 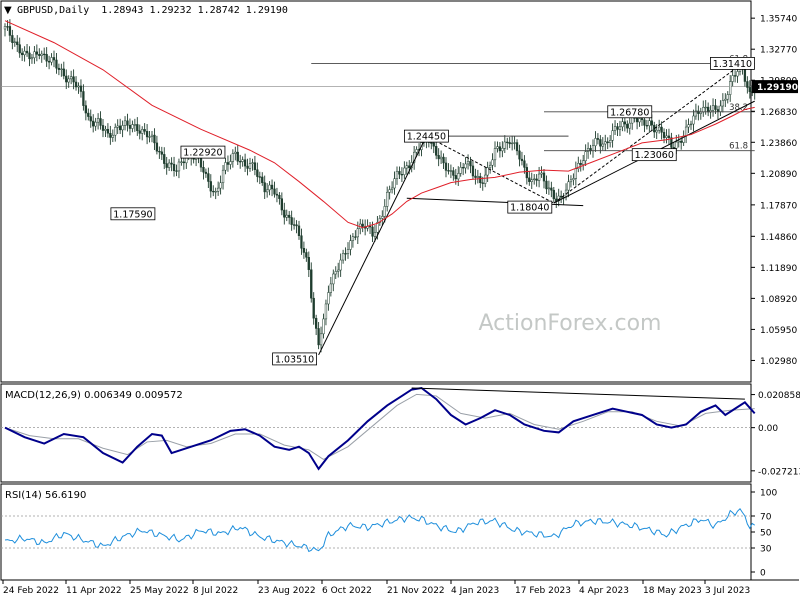 What do you see at coordinates (768, 494) in the screenshot?
I see `rsi-tick-label: 100` at bounding box center [768, 494].